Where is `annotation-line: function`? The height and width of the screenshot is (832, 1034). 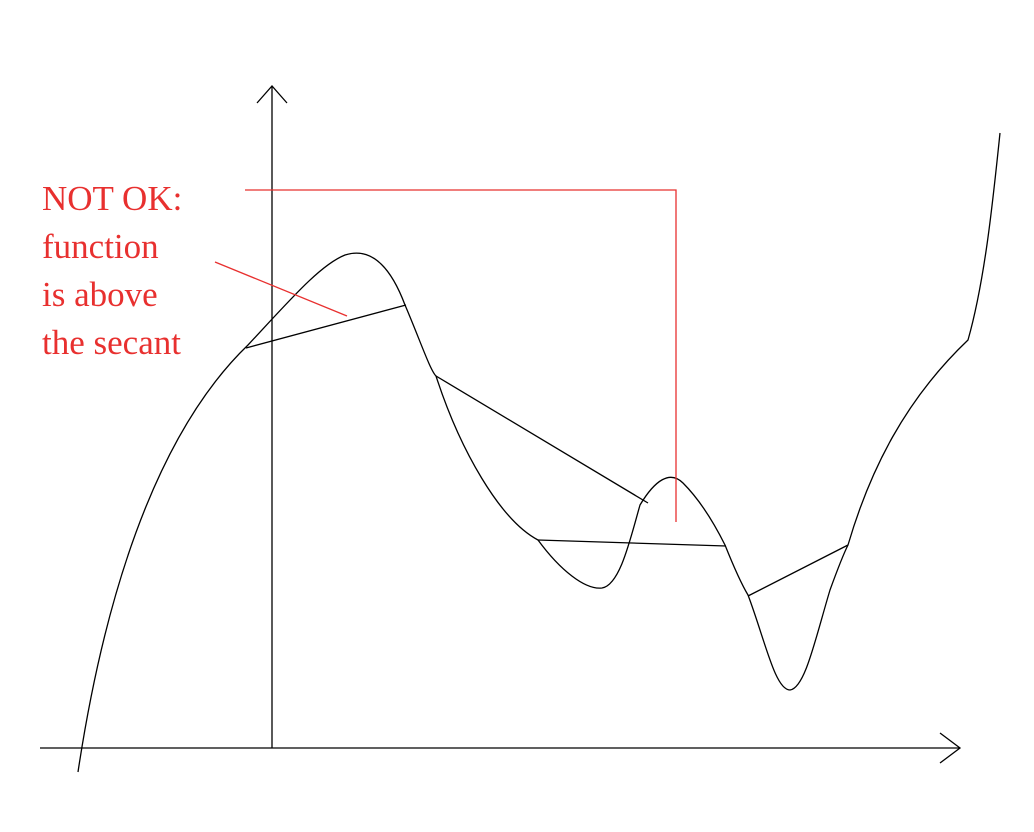
annotation-line: function is located at coordinates (100, 246).